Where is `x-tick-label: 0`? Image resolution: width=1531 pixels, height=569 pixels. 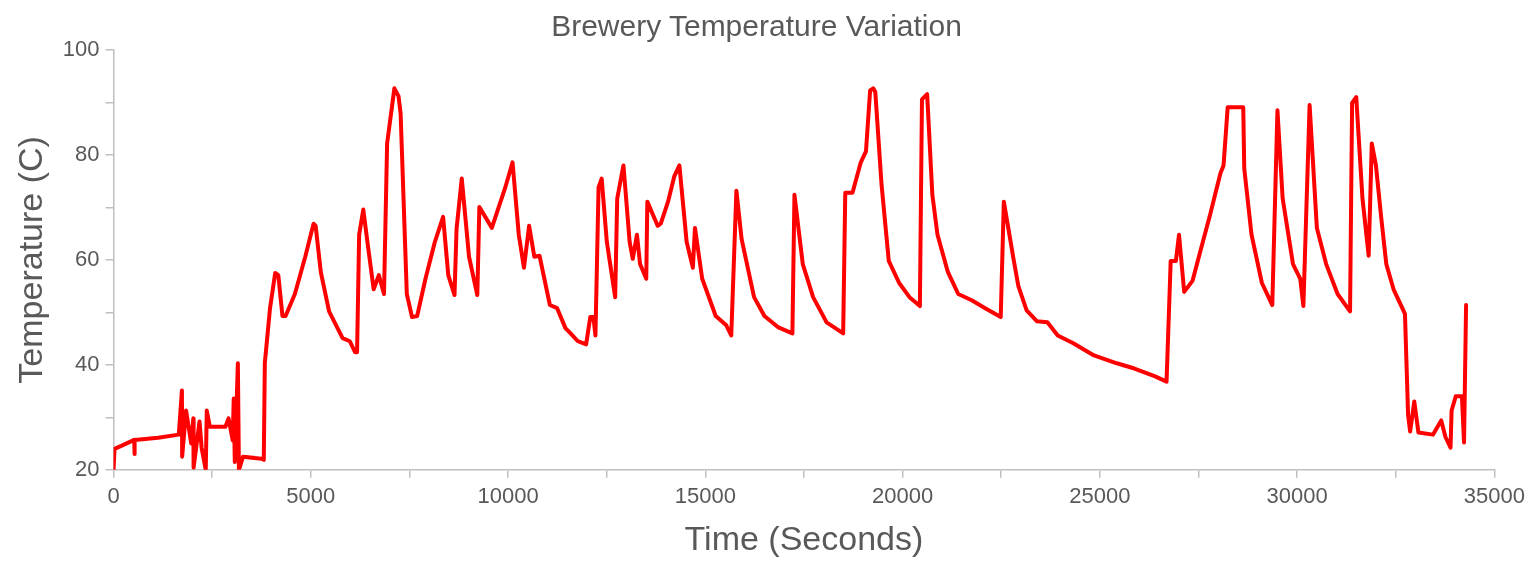
x-tick-label: 0 is located at coordinates (113, 496).